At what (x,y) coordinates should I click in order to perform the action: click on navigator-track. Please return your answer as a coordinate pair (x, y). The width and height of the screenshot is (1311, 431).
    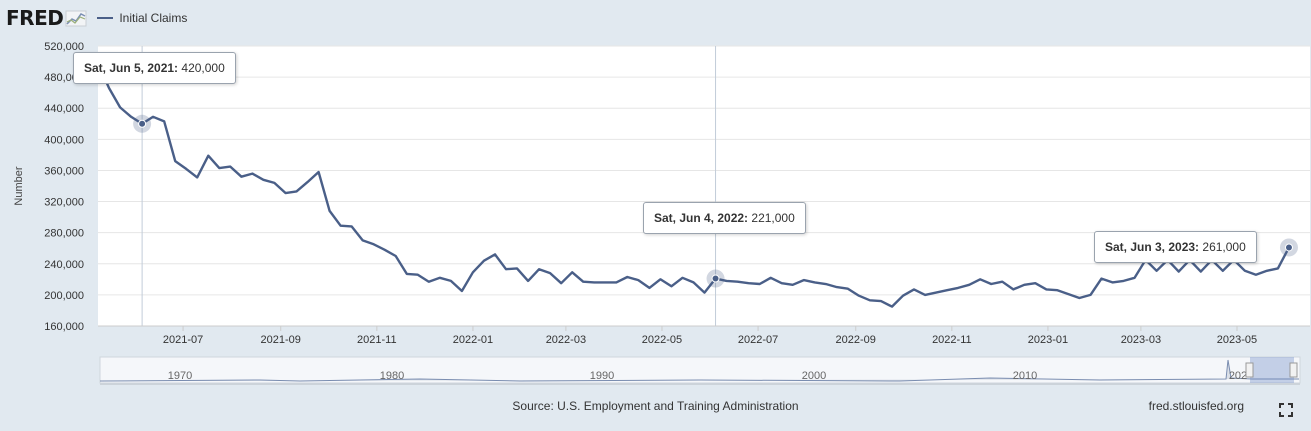
    Looking at the image, I should click on (700, 370).